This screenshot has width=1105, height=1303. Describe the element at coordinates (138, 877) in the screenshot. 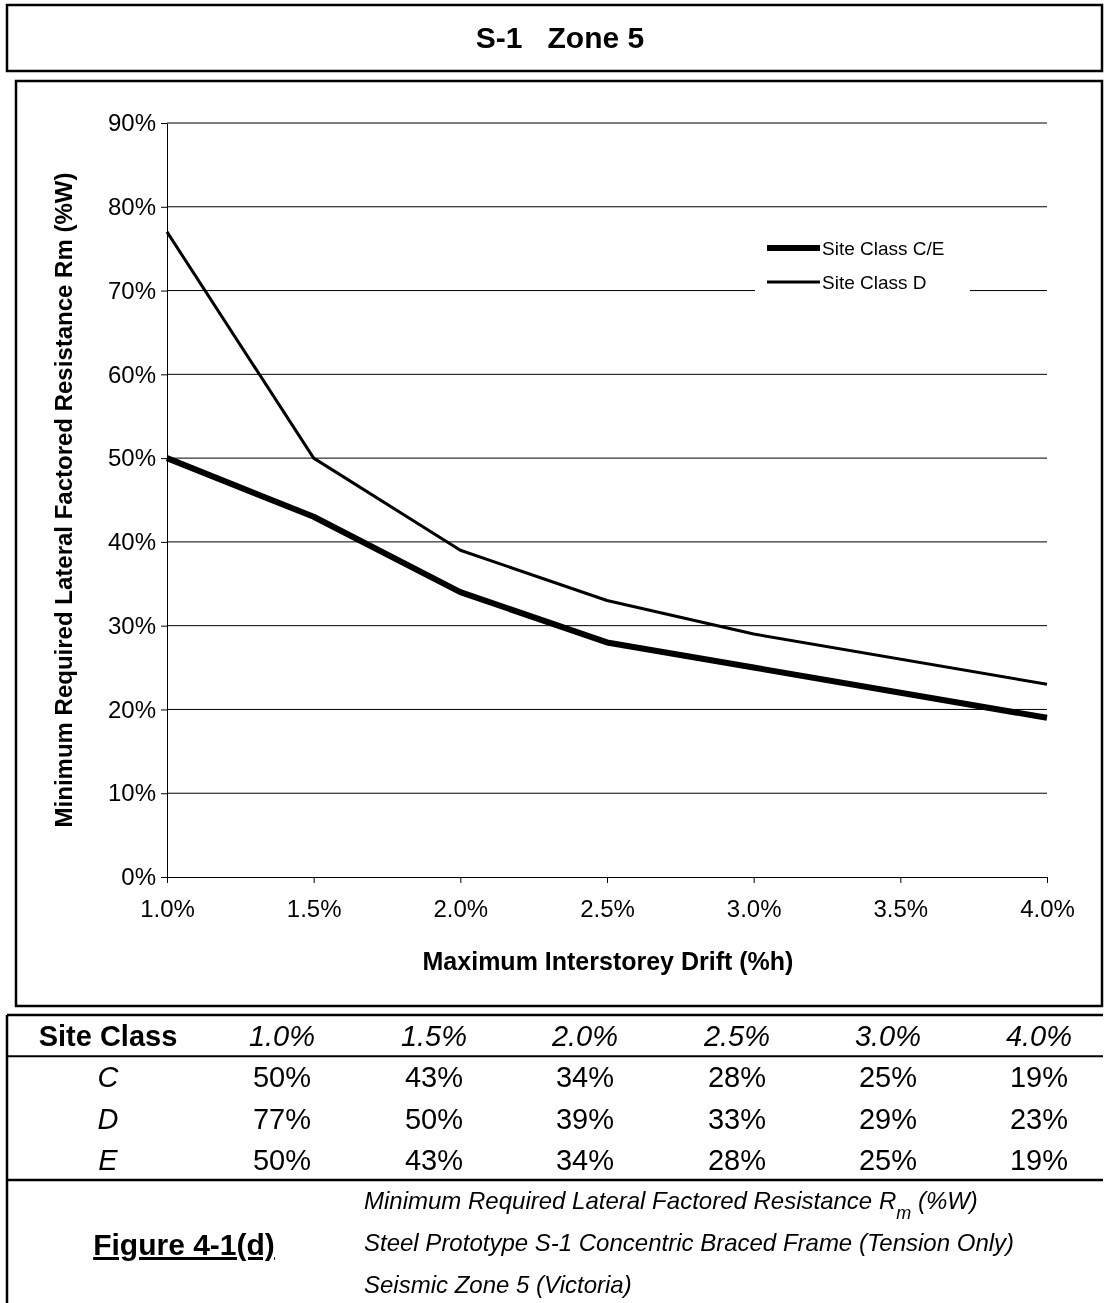

I see `y-tick-label: 0%` at that location.